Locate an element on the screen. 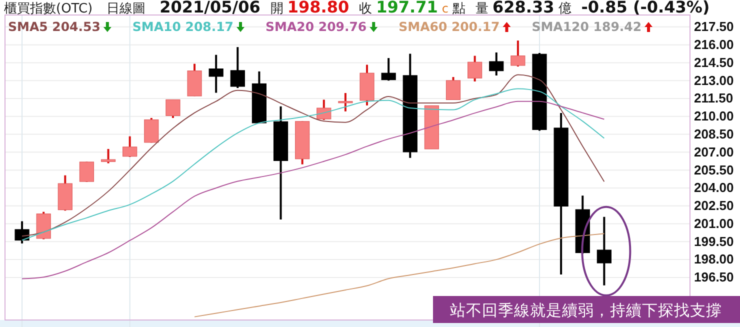 The width and height of the screenshot is (740, 327). y-tick-label: 201.00 is located at coordinates (714, 223).